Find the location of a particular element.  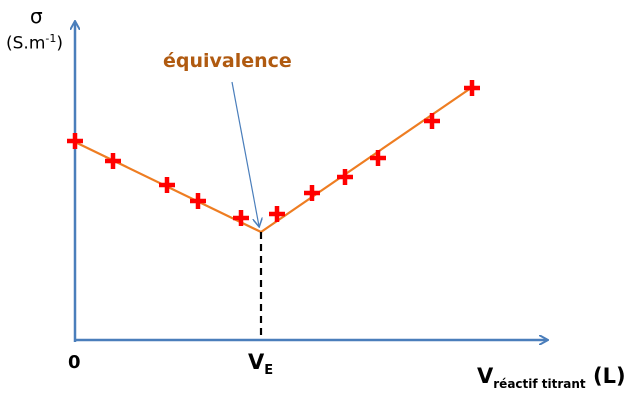

ve-label: VE is located at coordinates (260, 364).